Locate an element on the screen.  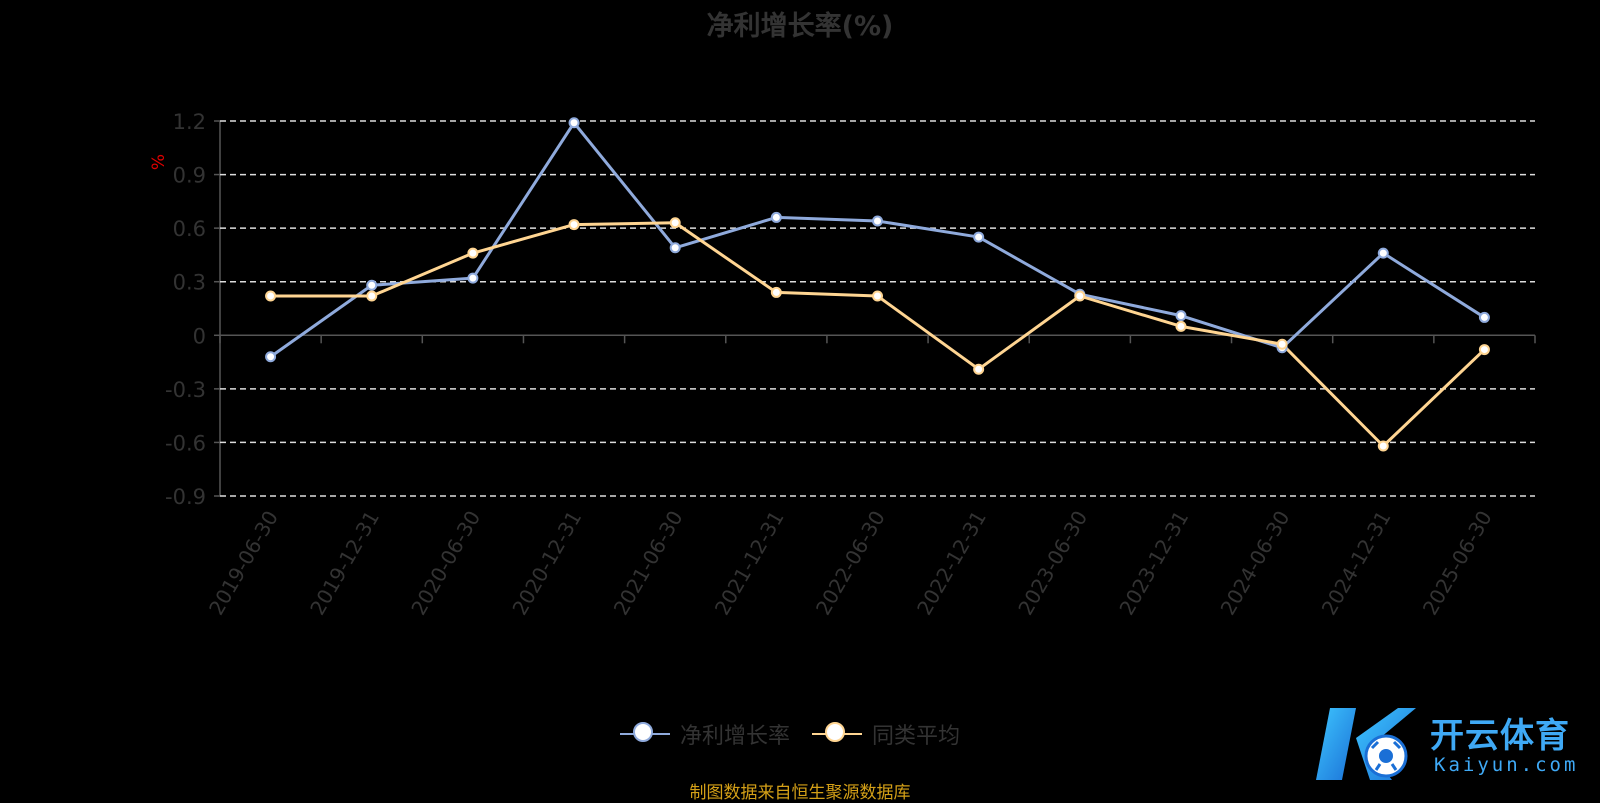
y-tick-label-2: 0.6 is located at coordinates (189, 229).